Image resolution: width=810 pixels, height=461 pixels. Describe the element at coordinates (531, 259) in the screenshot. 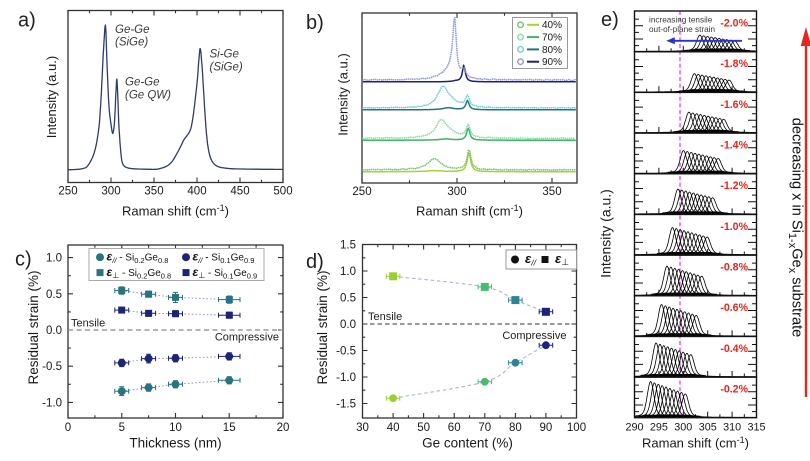

I see `svg-text: ε//` at that location.